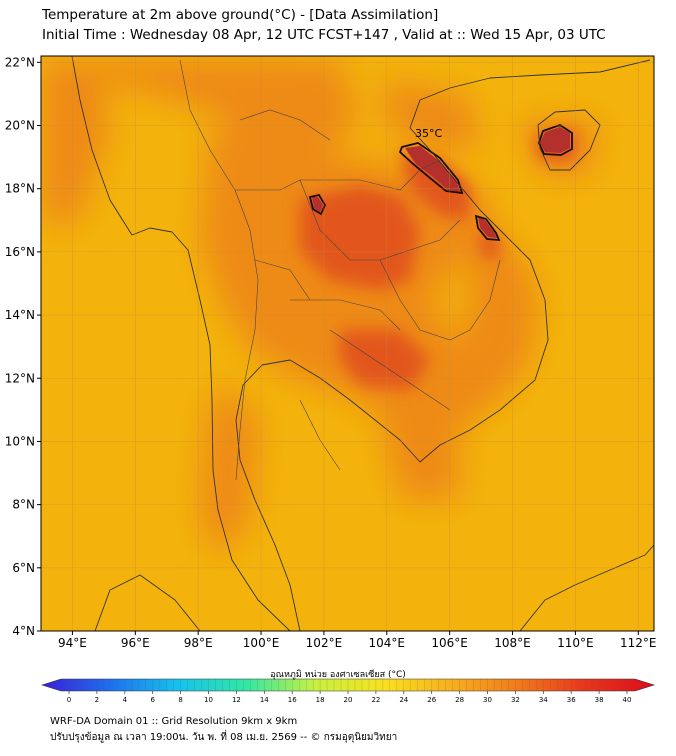 The width and height of the screenshot is (676, 756). Describe the element at coordinates (261, 643) in the screenshot. I see `x-tick-label: 100°E` at that location.